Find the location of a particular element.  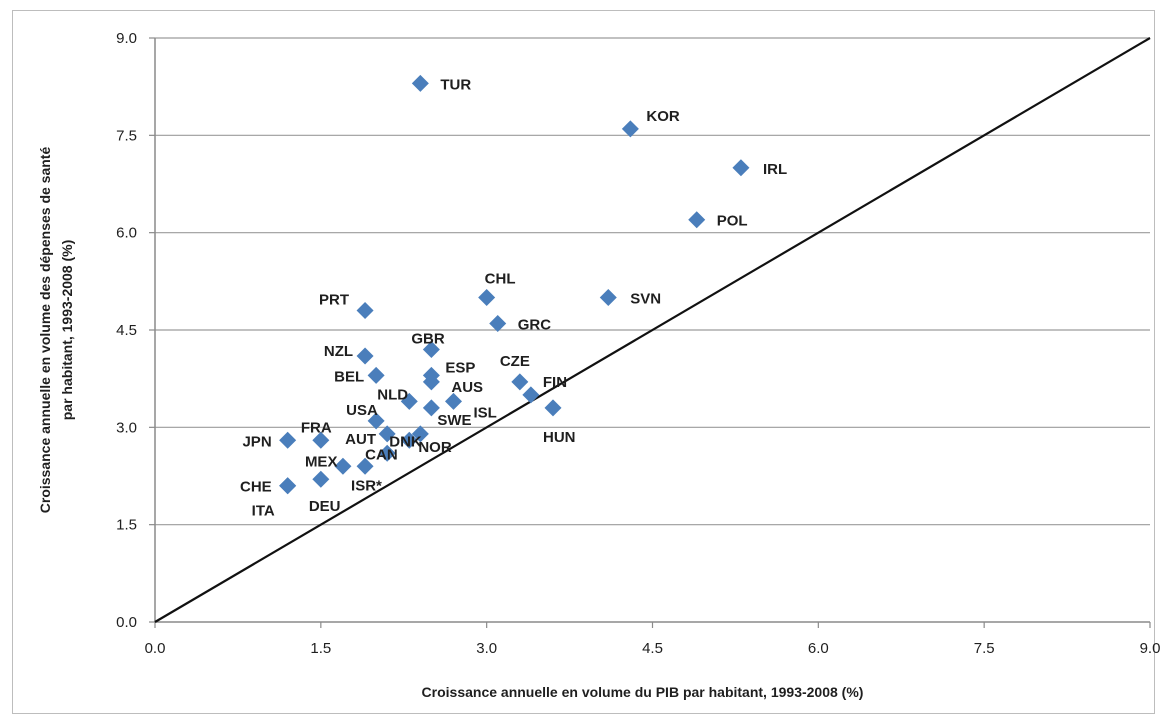

point-label: PRT is located at coordinates (334, 300).